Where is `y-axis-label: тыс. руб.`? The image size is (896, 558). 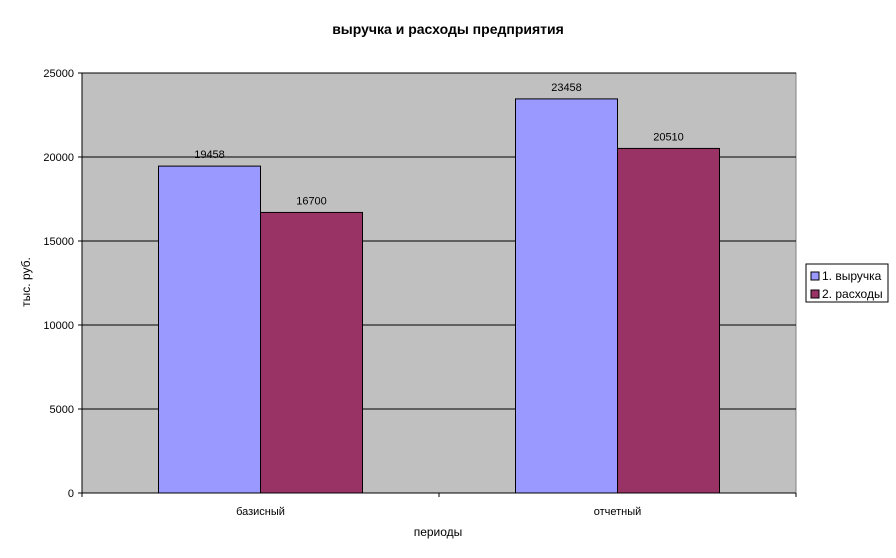
y-axis-label: тыс. руб. is located at coordinates (26, 282).